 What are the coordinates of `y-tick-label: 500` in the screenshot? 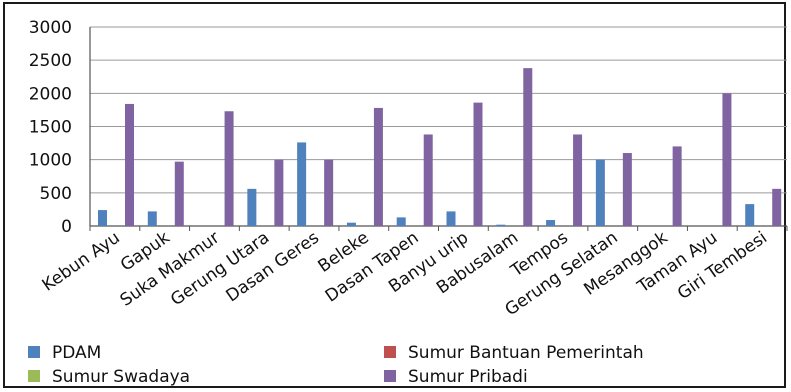 It's located at (56, 194).